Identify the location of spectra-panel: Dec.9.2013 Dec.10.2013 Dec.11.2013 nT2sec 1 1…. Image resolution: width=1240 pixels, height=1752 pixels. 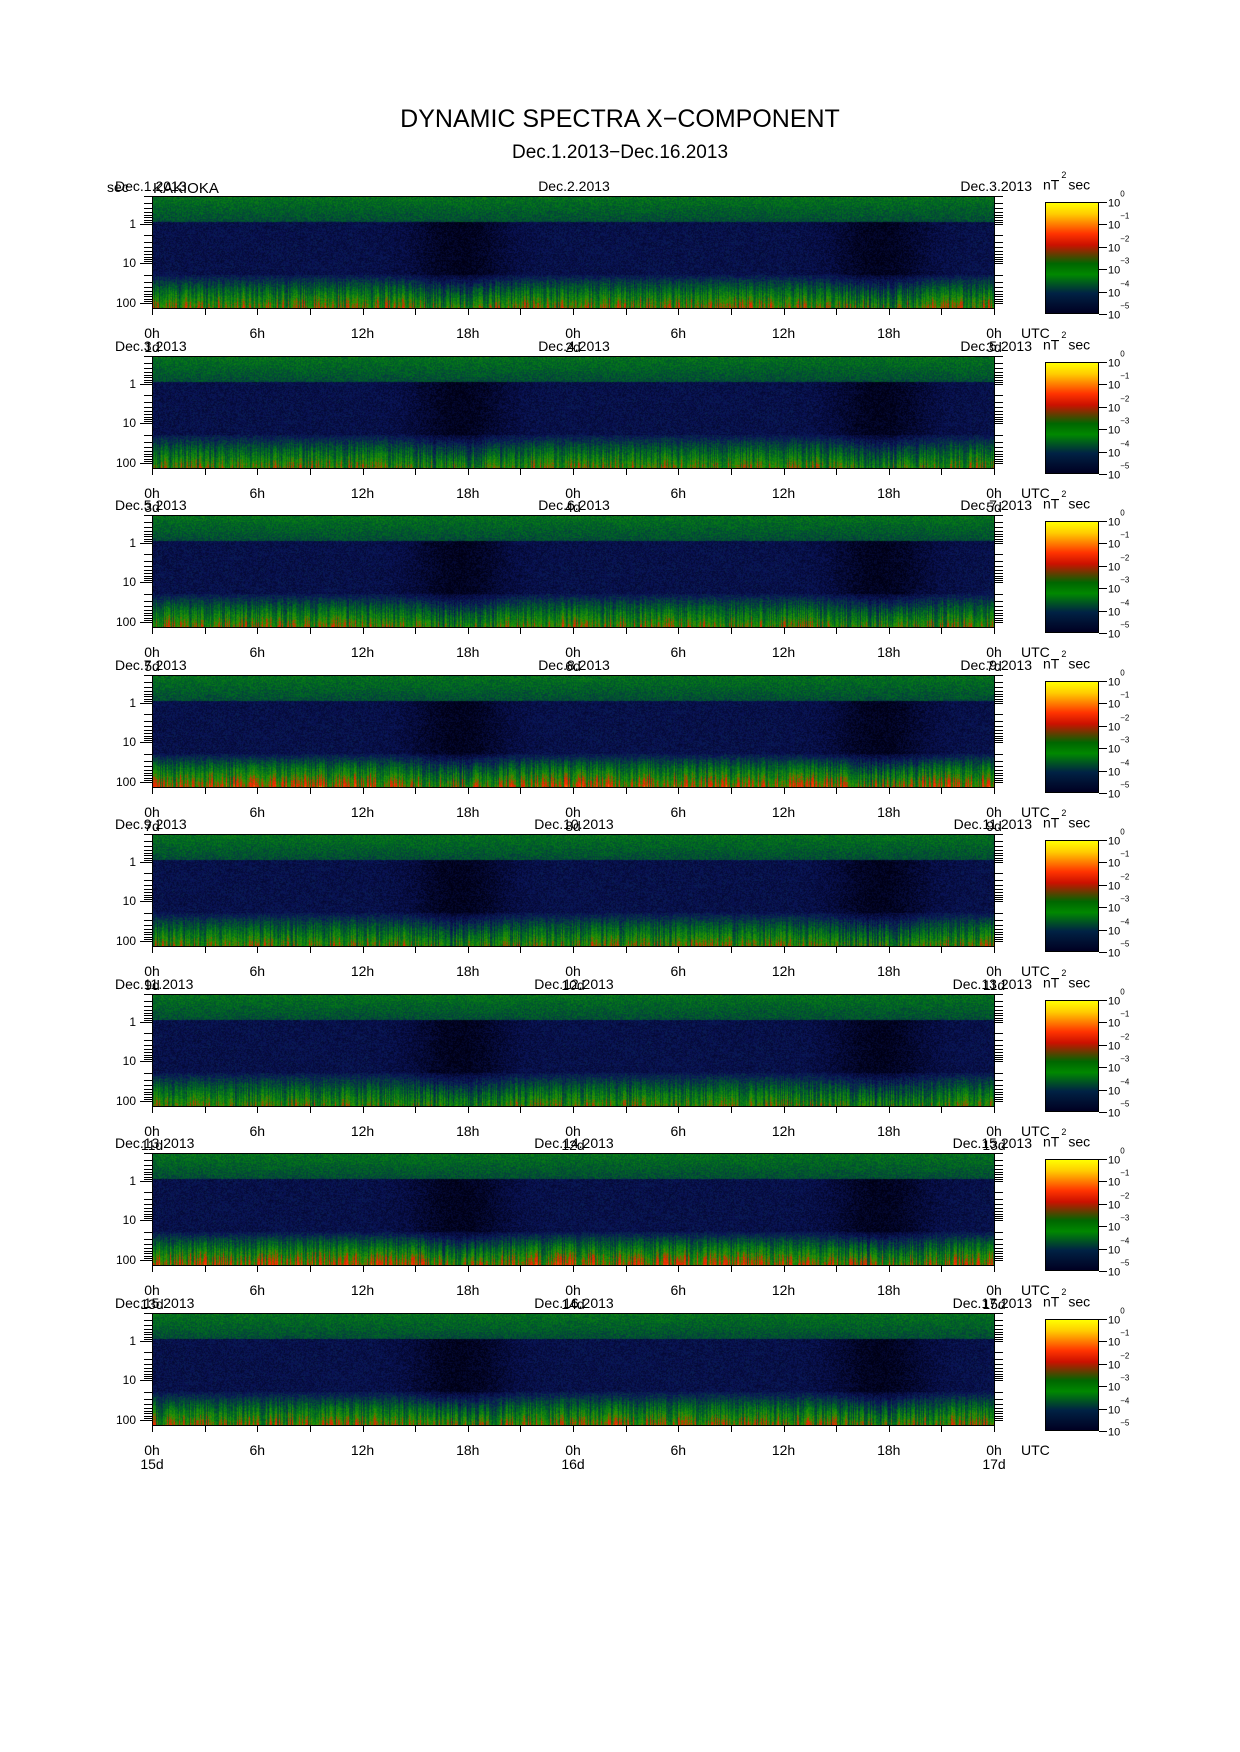
(620, 903).